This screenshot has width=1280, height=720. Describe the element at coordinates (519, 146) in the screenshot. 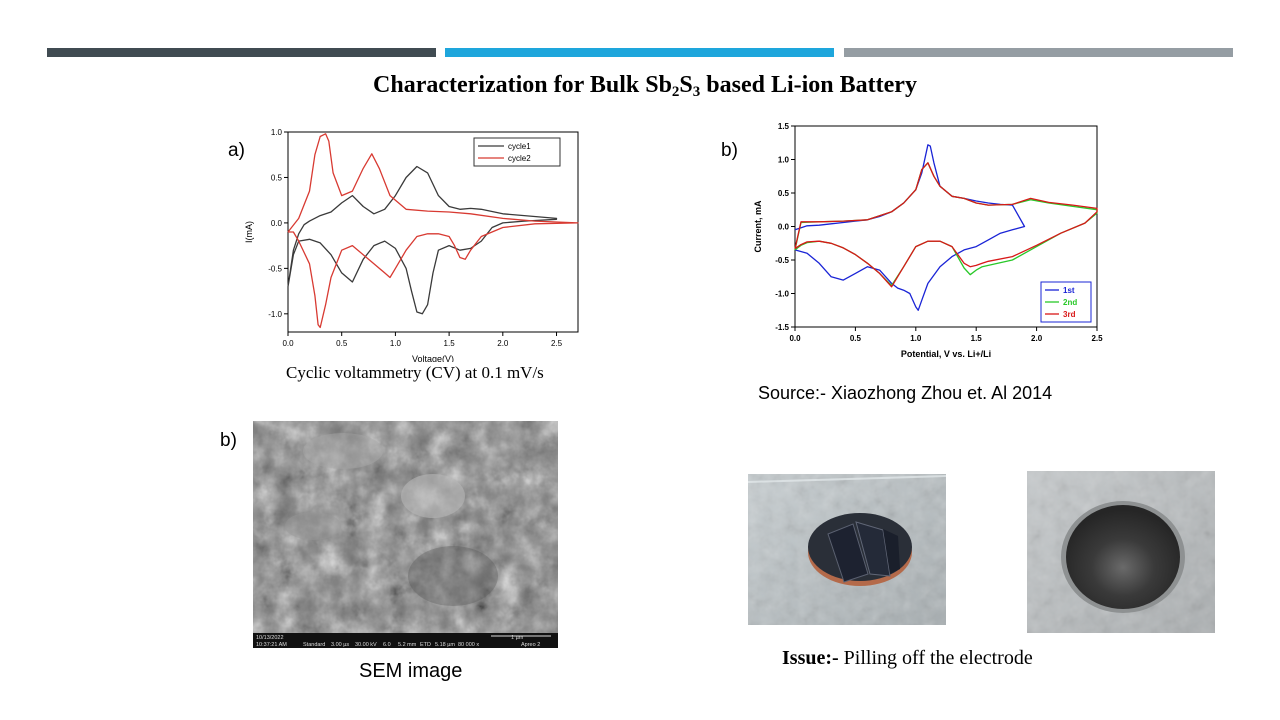

I see `legend-label: cycle1` at that location.